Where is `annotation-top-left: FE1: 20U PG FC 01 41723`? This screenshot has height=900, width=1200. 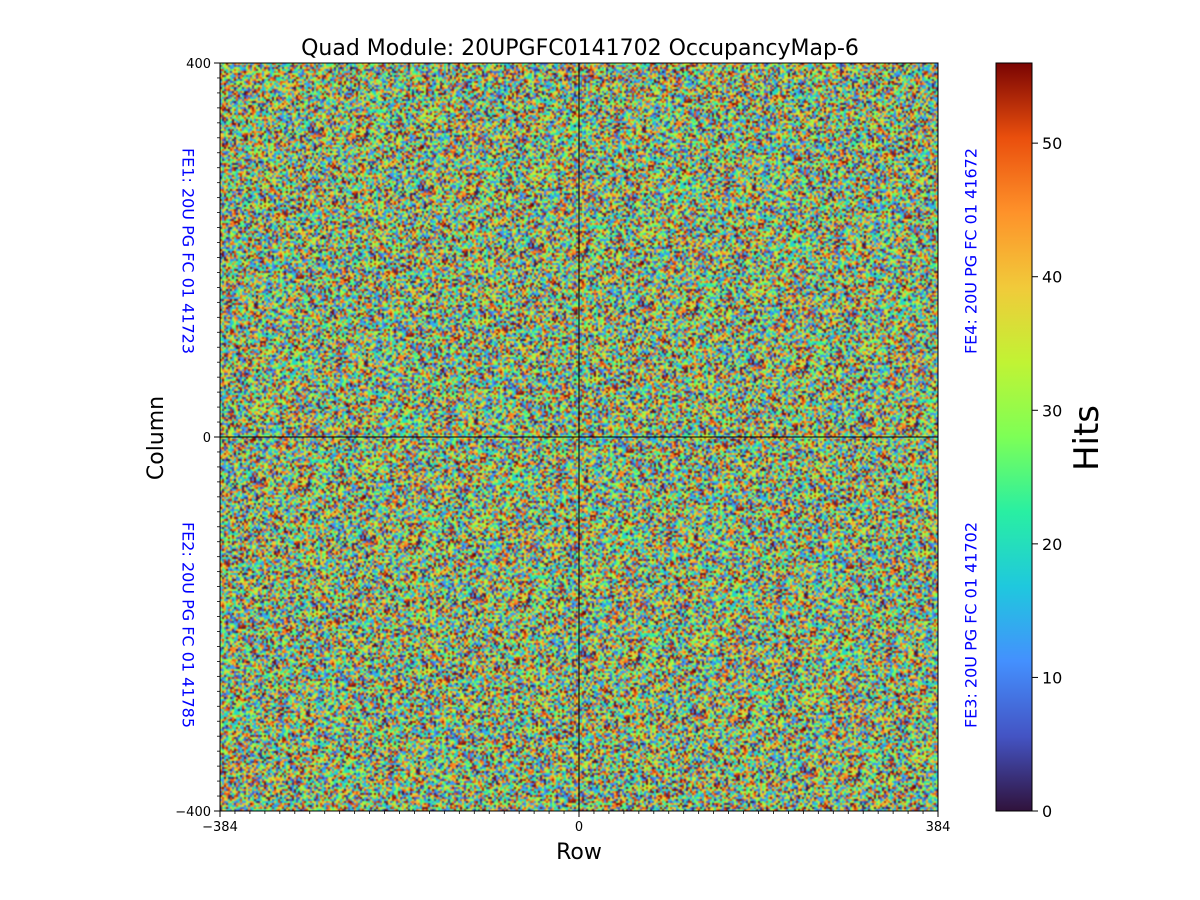 annotation-top-left: FE1: 20U PG FC 01 41723 is located at coordinates (188, 251).